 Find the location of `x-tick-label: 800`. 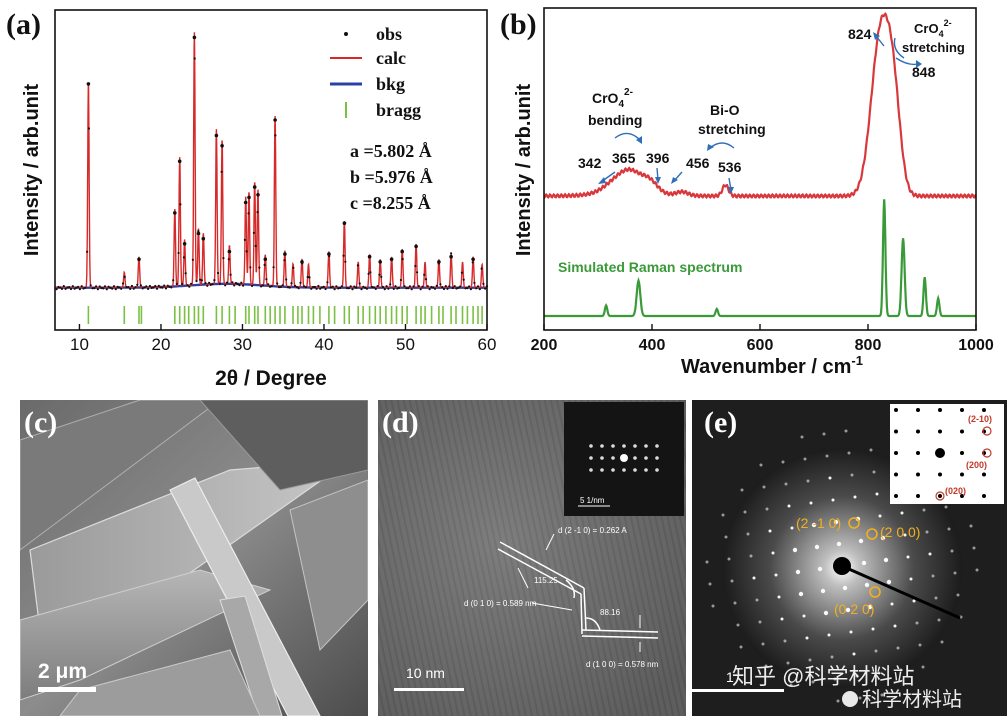

x-tick-label: 800 is located at coordinates (868, 345).